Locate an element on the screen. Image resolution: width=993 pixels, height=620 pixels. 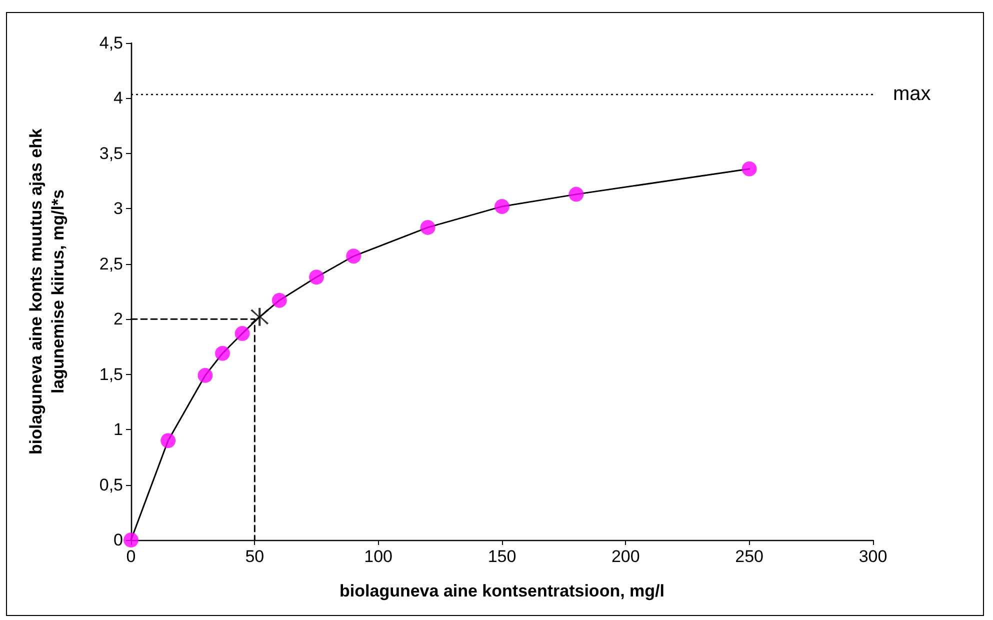
y-tick-label: 4,5 is located at coordinates (111, 43).